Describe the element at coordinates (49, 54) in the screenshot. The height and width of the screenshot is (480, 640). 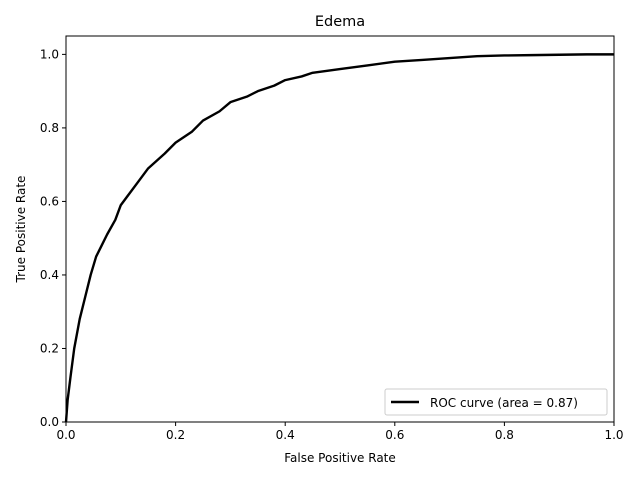
I see `y-tick-label: 1.0` at that location.